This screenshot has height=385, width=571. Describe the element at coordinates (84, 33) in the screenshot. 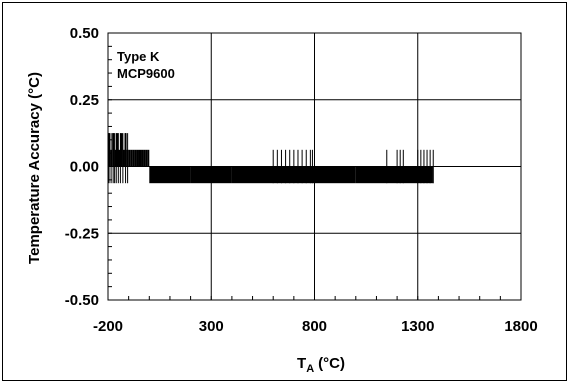

I see `y-tick-label-0: 0.50` at that location.